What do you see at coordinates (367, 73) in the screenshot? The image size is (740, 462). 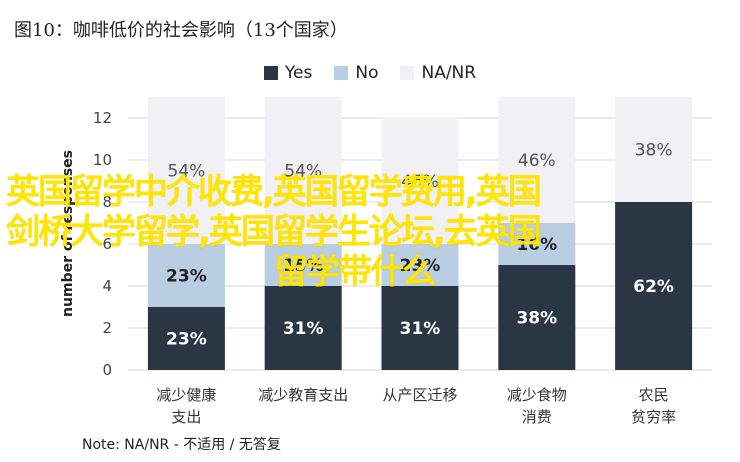 I see `legend-label: No` at bounding box center [367, 73].